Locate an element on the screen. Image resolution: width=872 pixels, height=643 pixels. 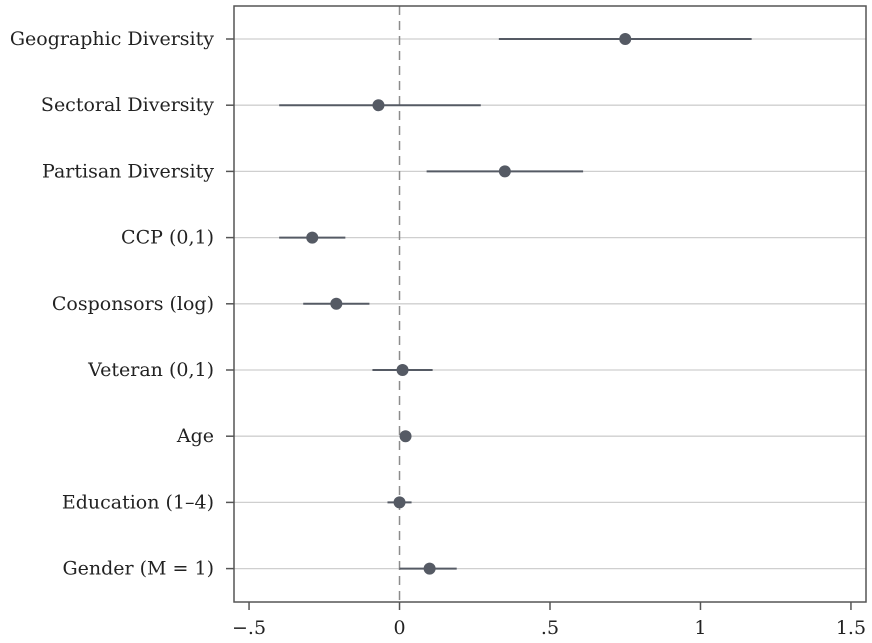
x-tick-label: .5 is located at coordinates (550, 628).